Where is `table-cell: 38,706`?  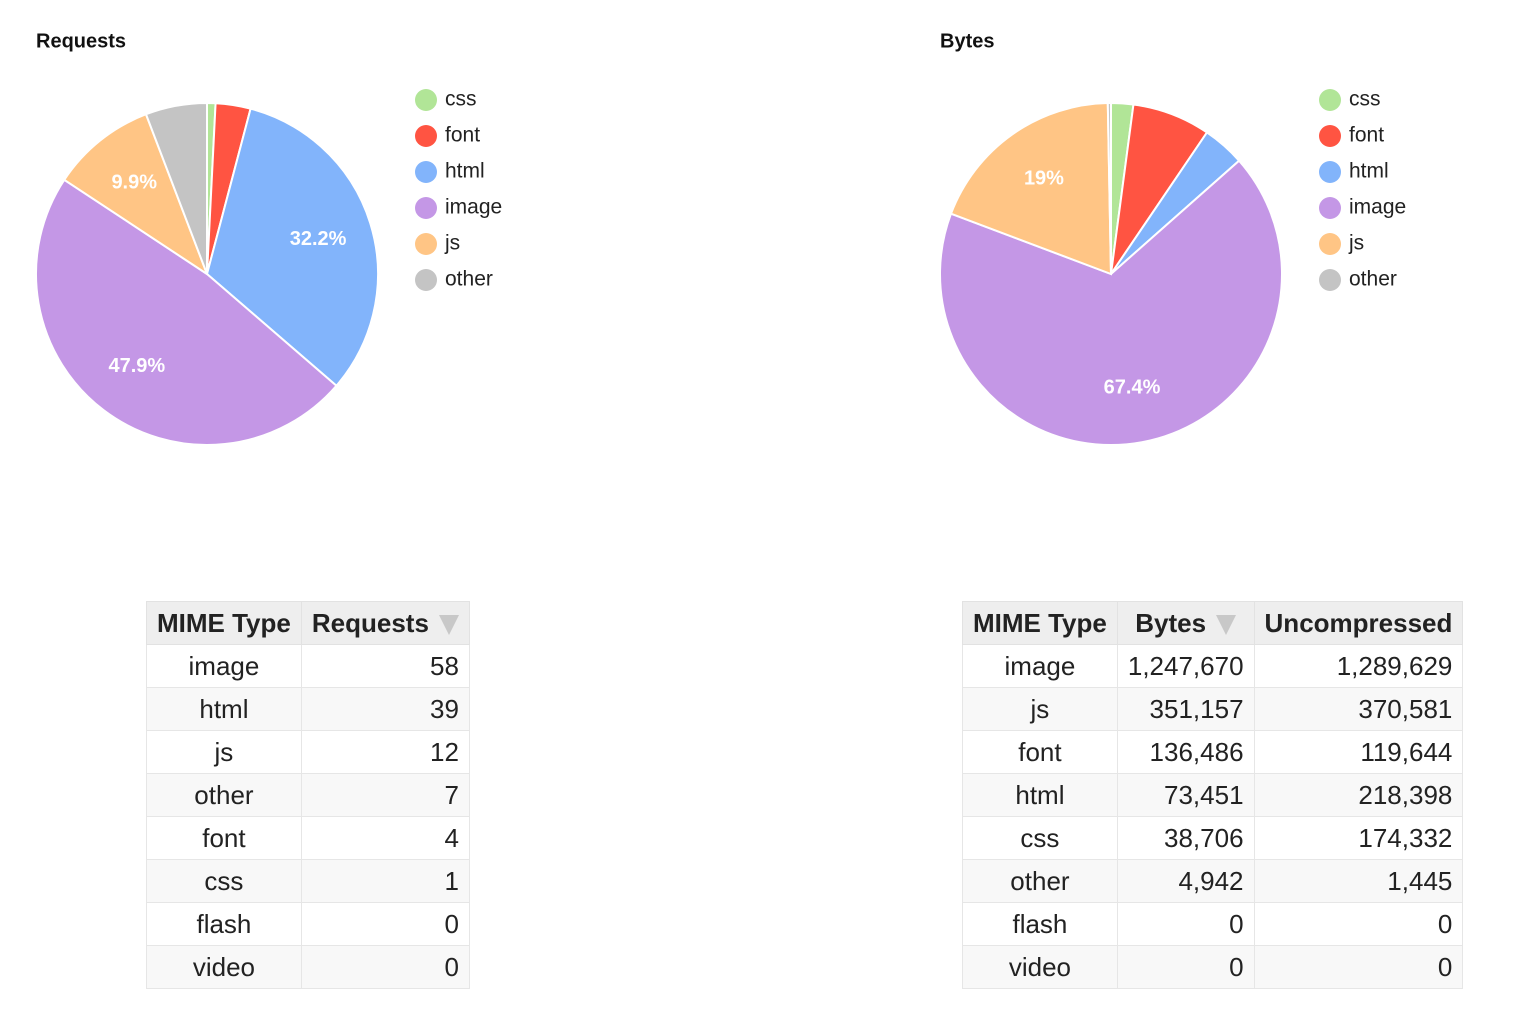
table-cell: 38,706 is located at coordinates (1185, 838).